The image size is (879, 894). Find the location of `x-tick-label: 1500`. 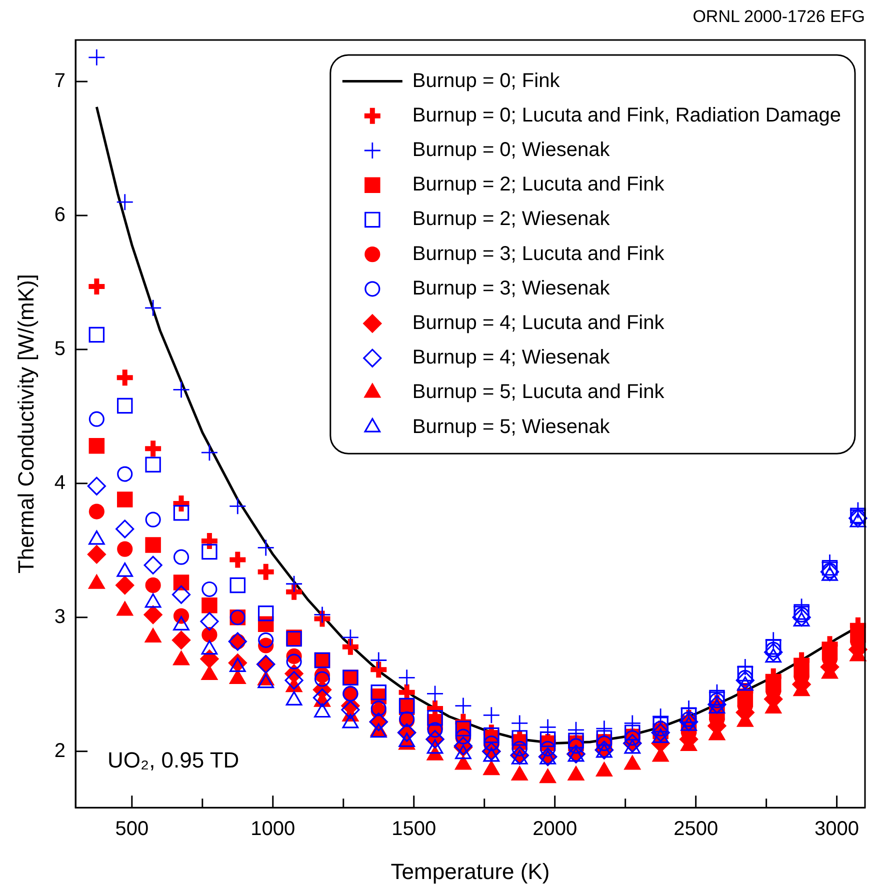

x-tick-label: 1500 is located at coordinates (414, 829).